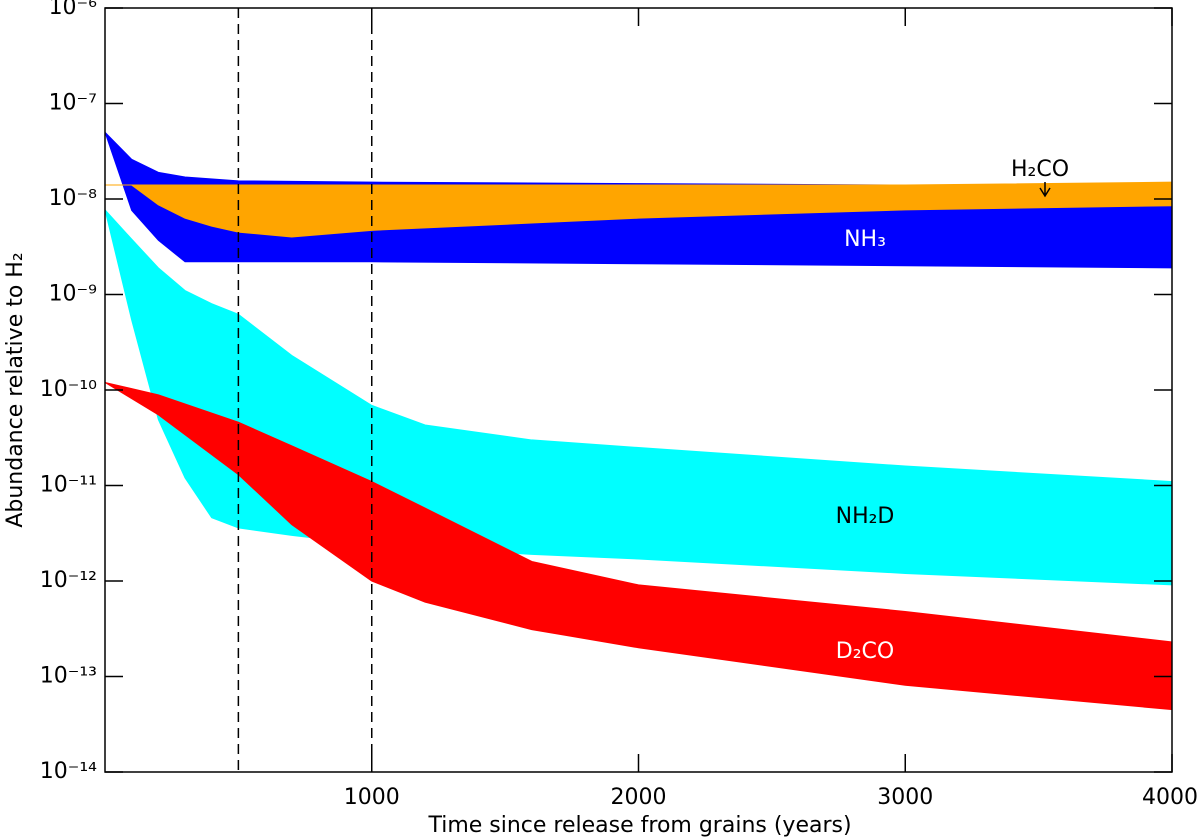 Image resolution: width=1200 pixels, height=840 pixels. What do you see at coordinates (73, 10) in the screenshot?
I see `y-tick-label: 10⁻⁶` at bounding box center [73, 10].